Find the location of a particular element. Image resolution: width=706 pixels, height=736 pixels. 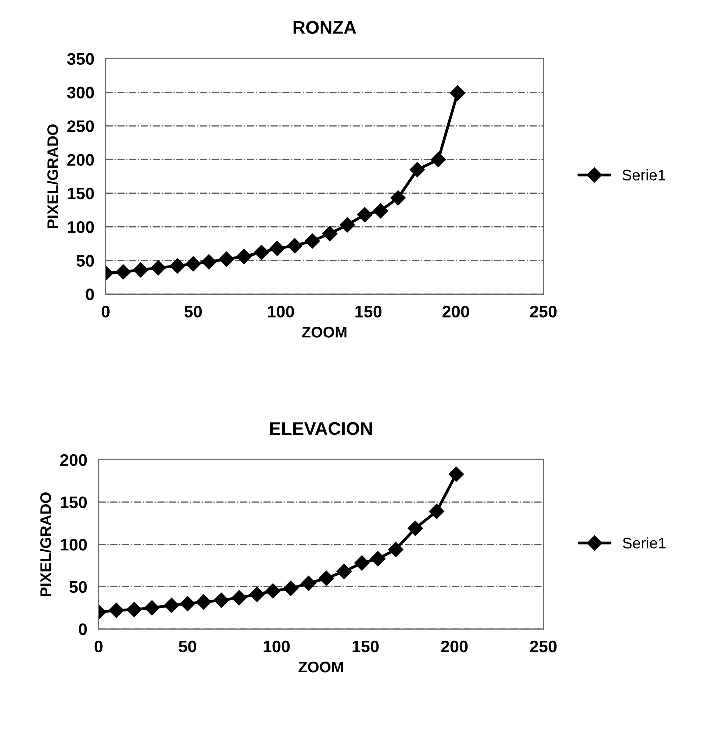

y-tick-label: 250 is located at coordinates (81, 126).